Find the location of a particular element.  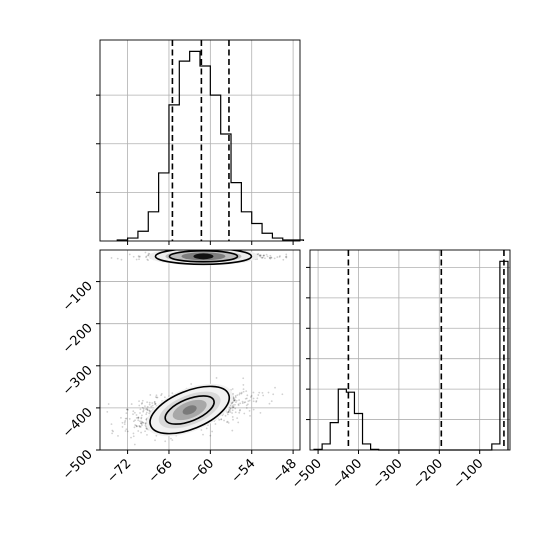

x-tick-label: −400 is located at coordinates (347, 474).